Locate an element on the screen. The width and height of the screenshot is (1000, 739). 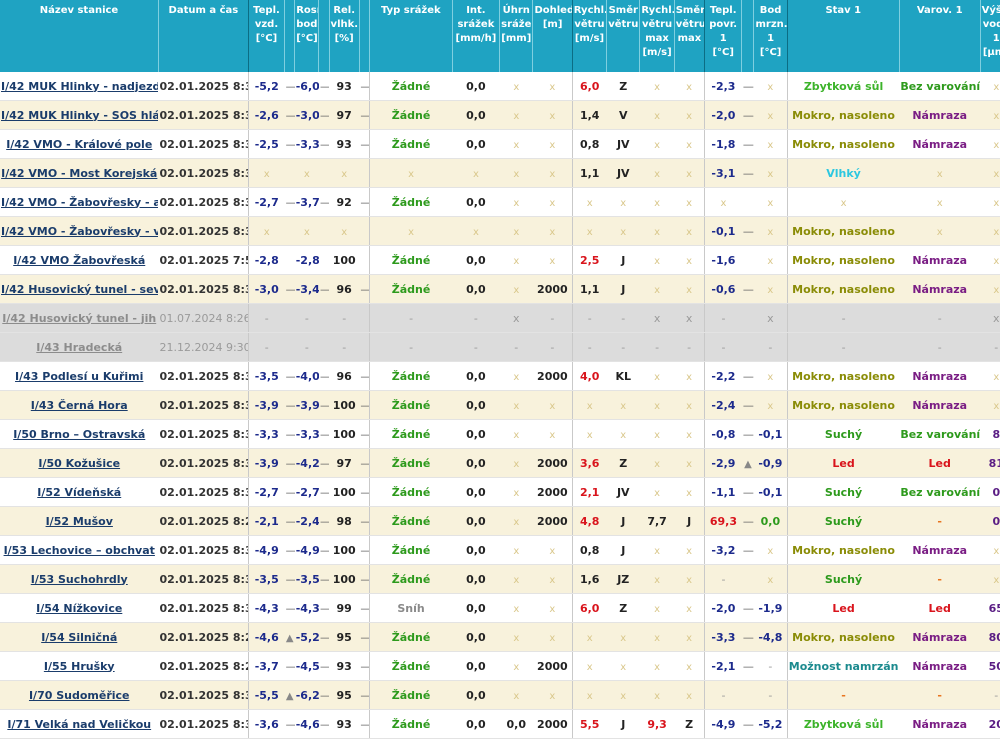
road-state-value: - is located at coordinates (843, 347).